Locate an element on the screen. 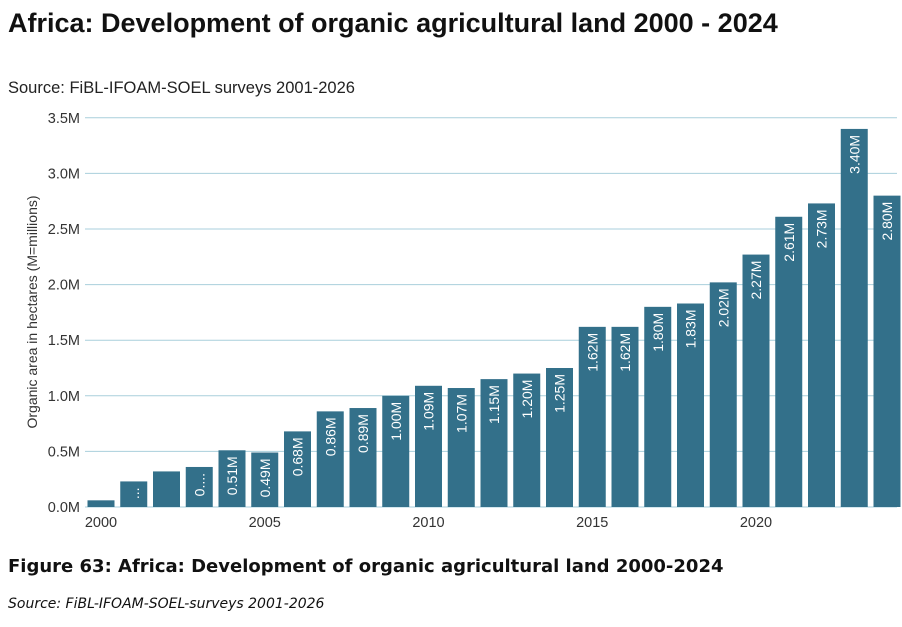 This screenshot has width=902, height=627. x-tick-label: 2010 is located at coordinates (428, 523).